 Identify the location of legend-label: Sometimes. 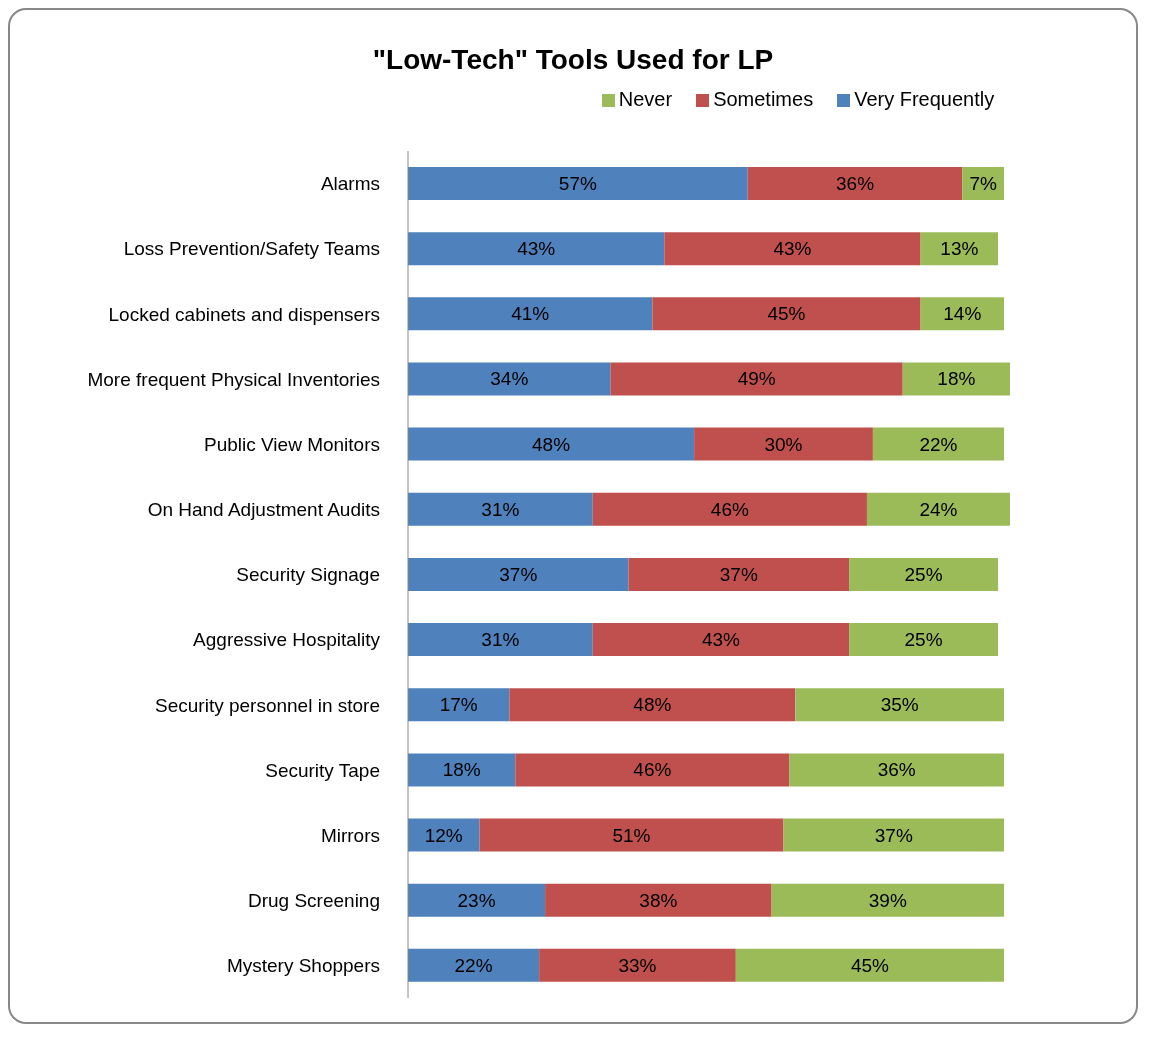
(763, 99).